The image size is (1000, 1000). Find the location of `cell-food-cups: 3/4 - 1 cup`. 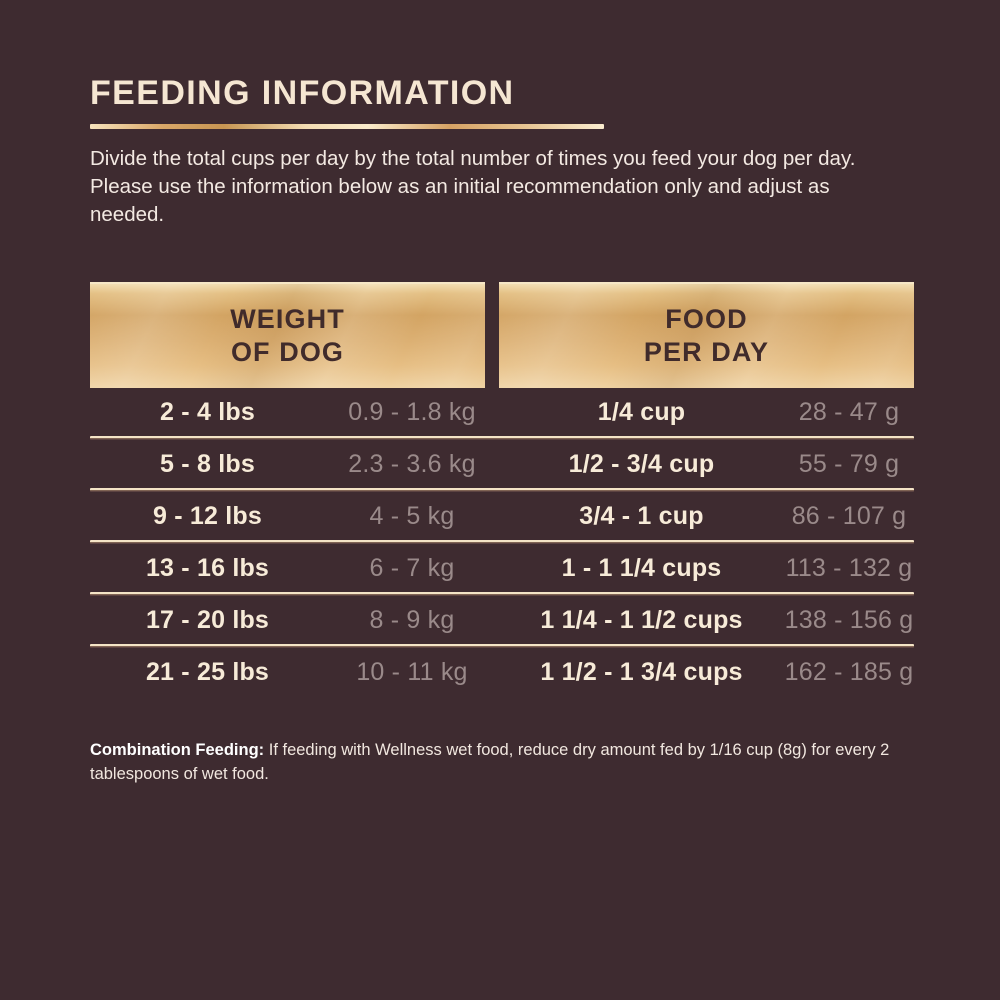

cell-food-cups: 3/4 - 1 cup is located at coordinates (641, 516).